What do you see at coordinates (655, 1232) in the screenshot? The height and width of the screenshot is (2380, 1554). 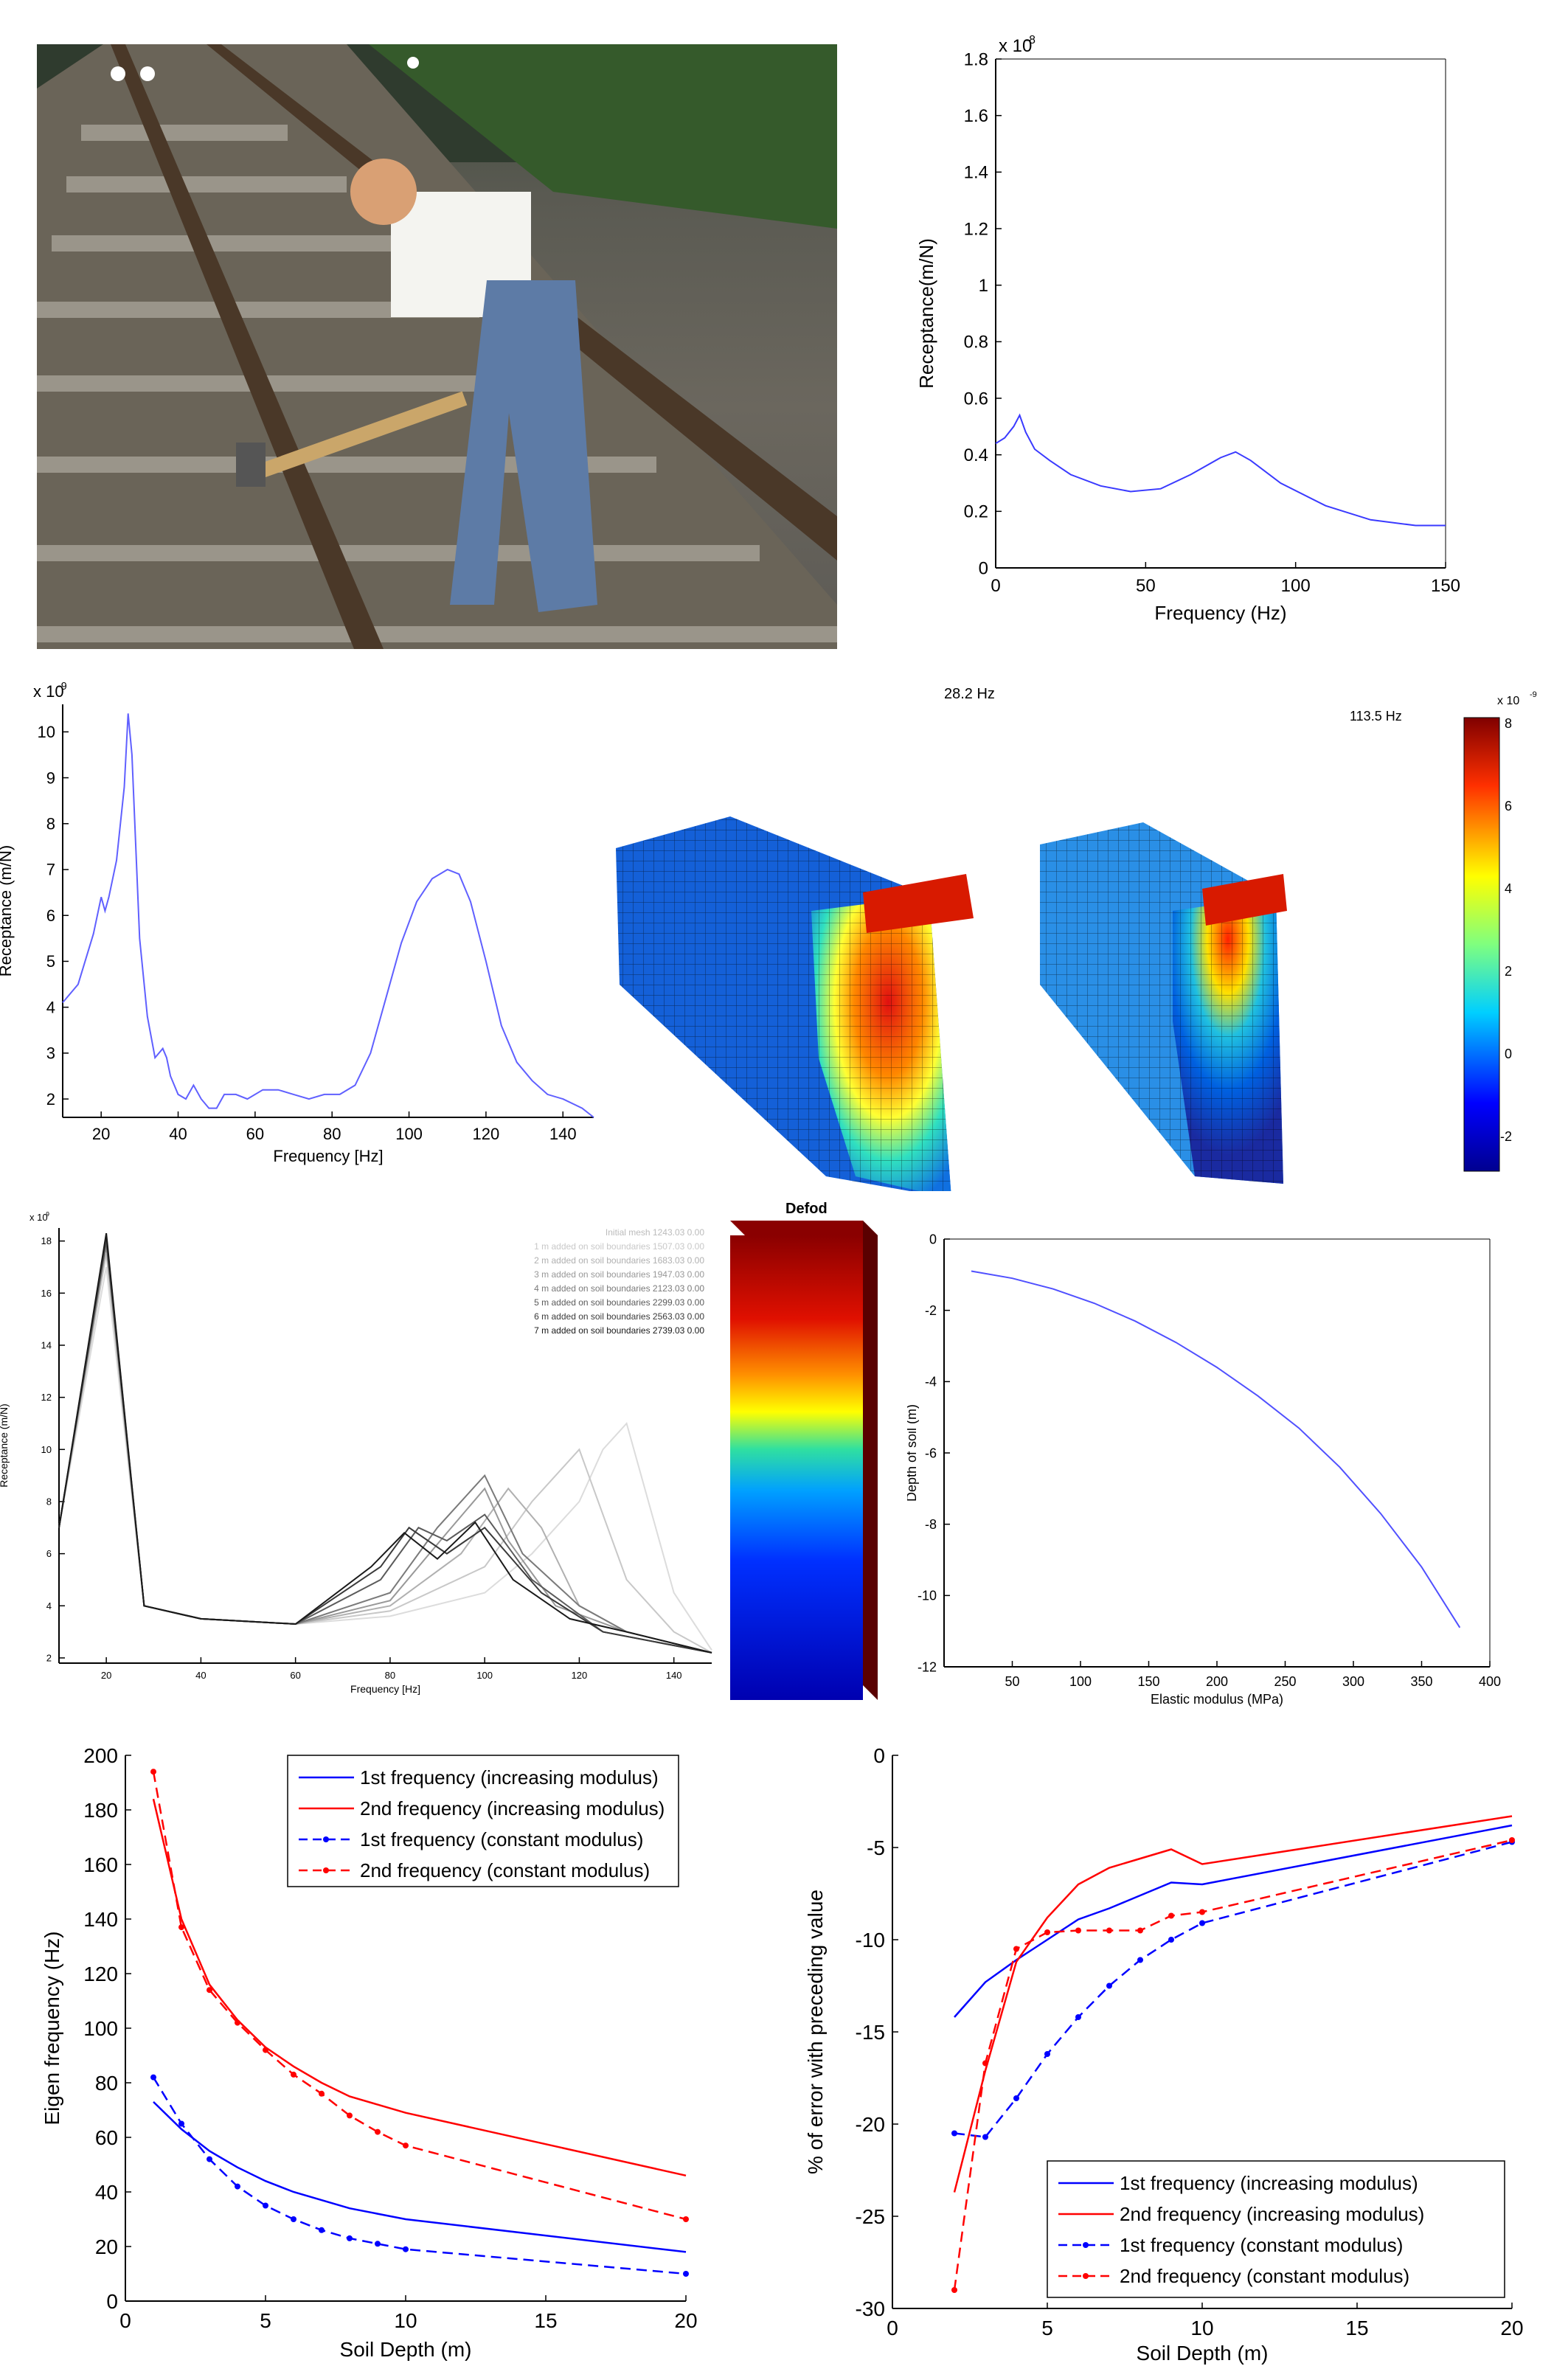 I see `legend-entry: Initial mesh 1243.03 0.00` at bounding box center [655, 1232].